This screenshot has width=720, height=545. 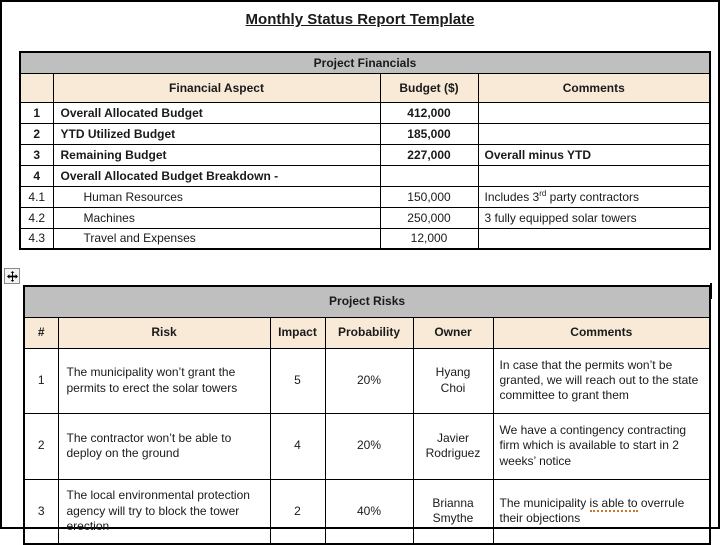 What do you see at coordinates (429, 154) in the screenshot?
I see `budget-cell: 227,000` at bounding box center [429, 154].